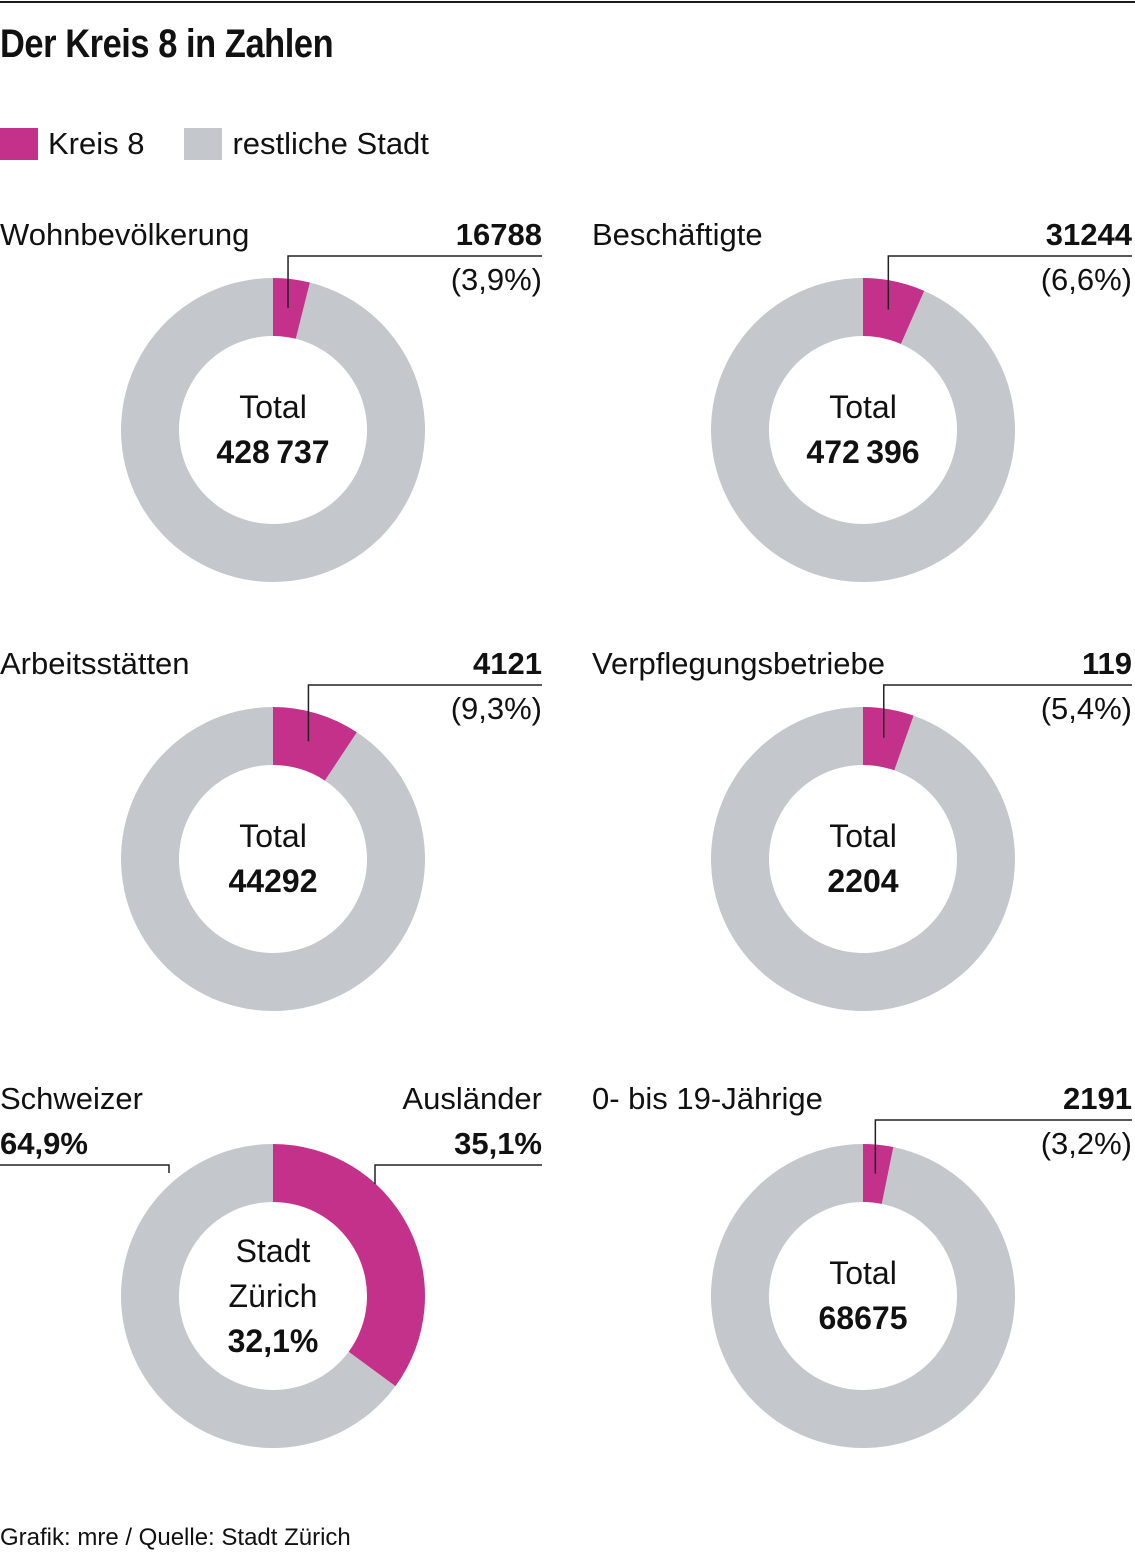 This screenshot has height=1557, width=1135. What do you see at coordinates (472, 1098) in the screenshot?
I see `chart-right-label: Ausländer` at bounding box center [472, 1098].